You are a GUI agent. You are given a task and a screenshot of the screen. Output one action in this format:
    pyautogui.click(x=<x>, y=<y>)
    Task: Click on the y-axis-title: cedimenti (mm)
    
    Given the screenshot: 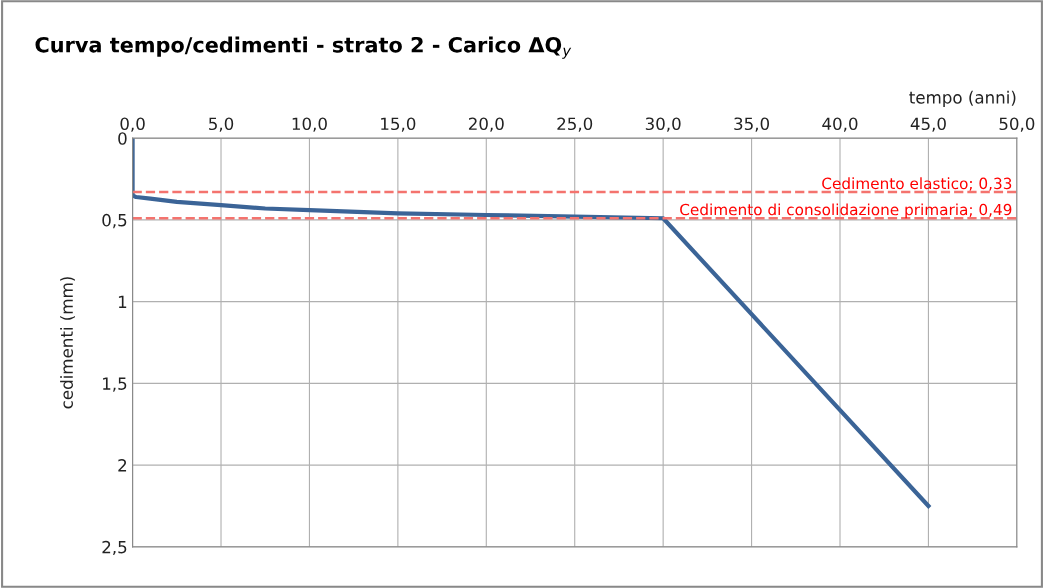 What is the action you would take?
    pyautogui.click(x=67, y=343)
    